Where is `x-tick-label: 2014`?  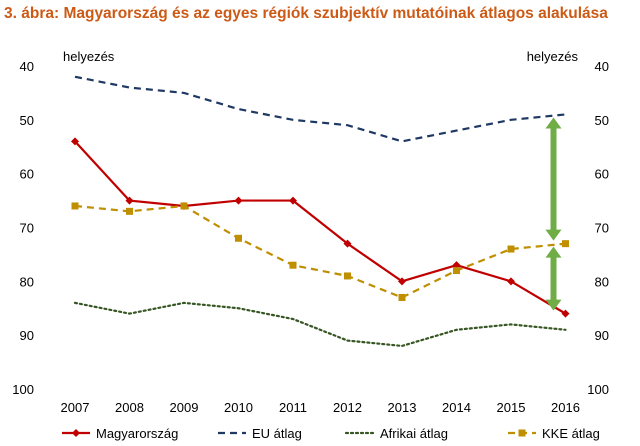
x-tick-label: 2014 is located at coordinates (456, 407).